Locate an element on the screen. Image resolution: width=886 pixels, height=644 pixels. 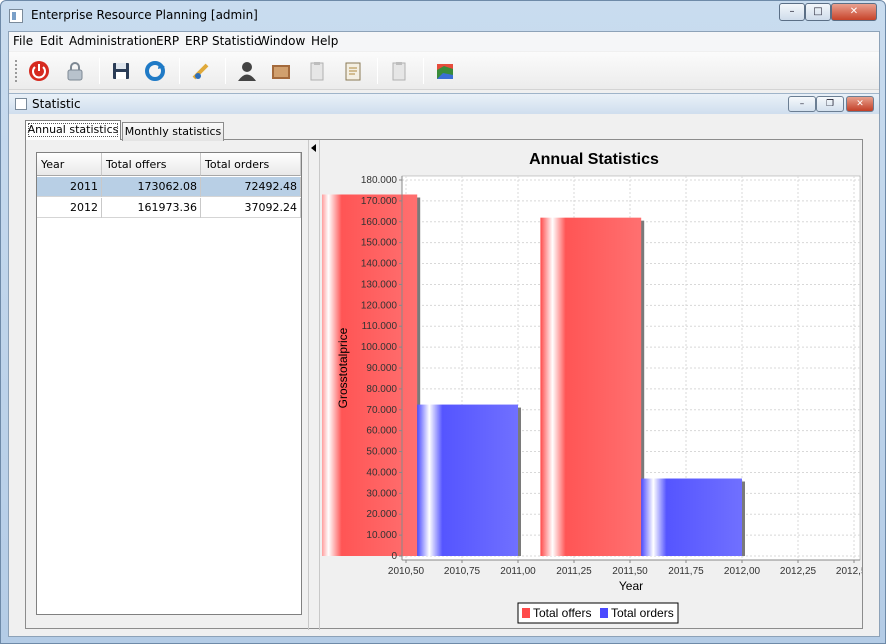
refresh-button is located at coordinates (155, 71).